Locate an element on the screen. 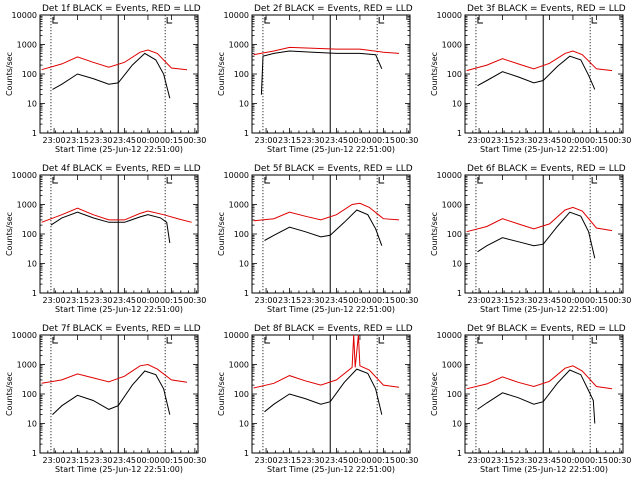 Image resolution: width=640 pixels, height=480 pixels. panel-title: Det 6f BLACK = Events, RED = LLD is located at coordinates (546, 169).